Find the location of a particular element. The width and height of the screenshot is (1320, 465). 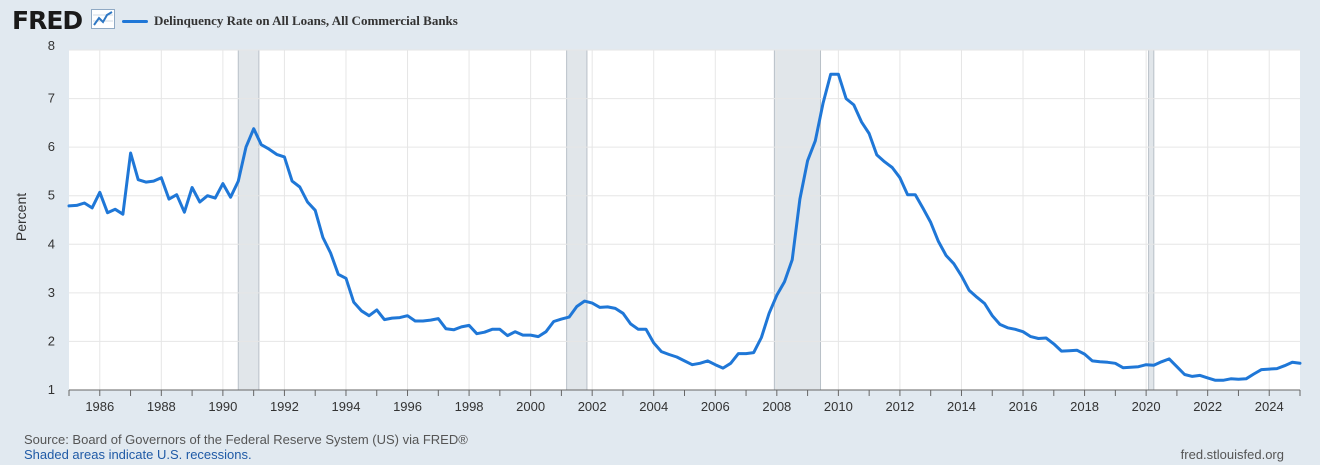

x-tick-label: 2010 is located at coordinates (838, 406).